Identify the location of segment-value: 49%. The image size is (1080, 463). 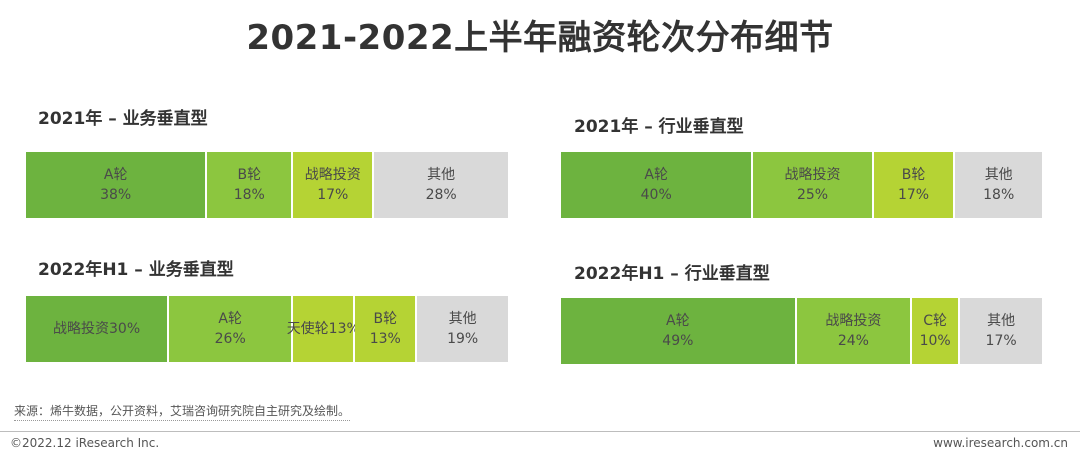
(678, 341).